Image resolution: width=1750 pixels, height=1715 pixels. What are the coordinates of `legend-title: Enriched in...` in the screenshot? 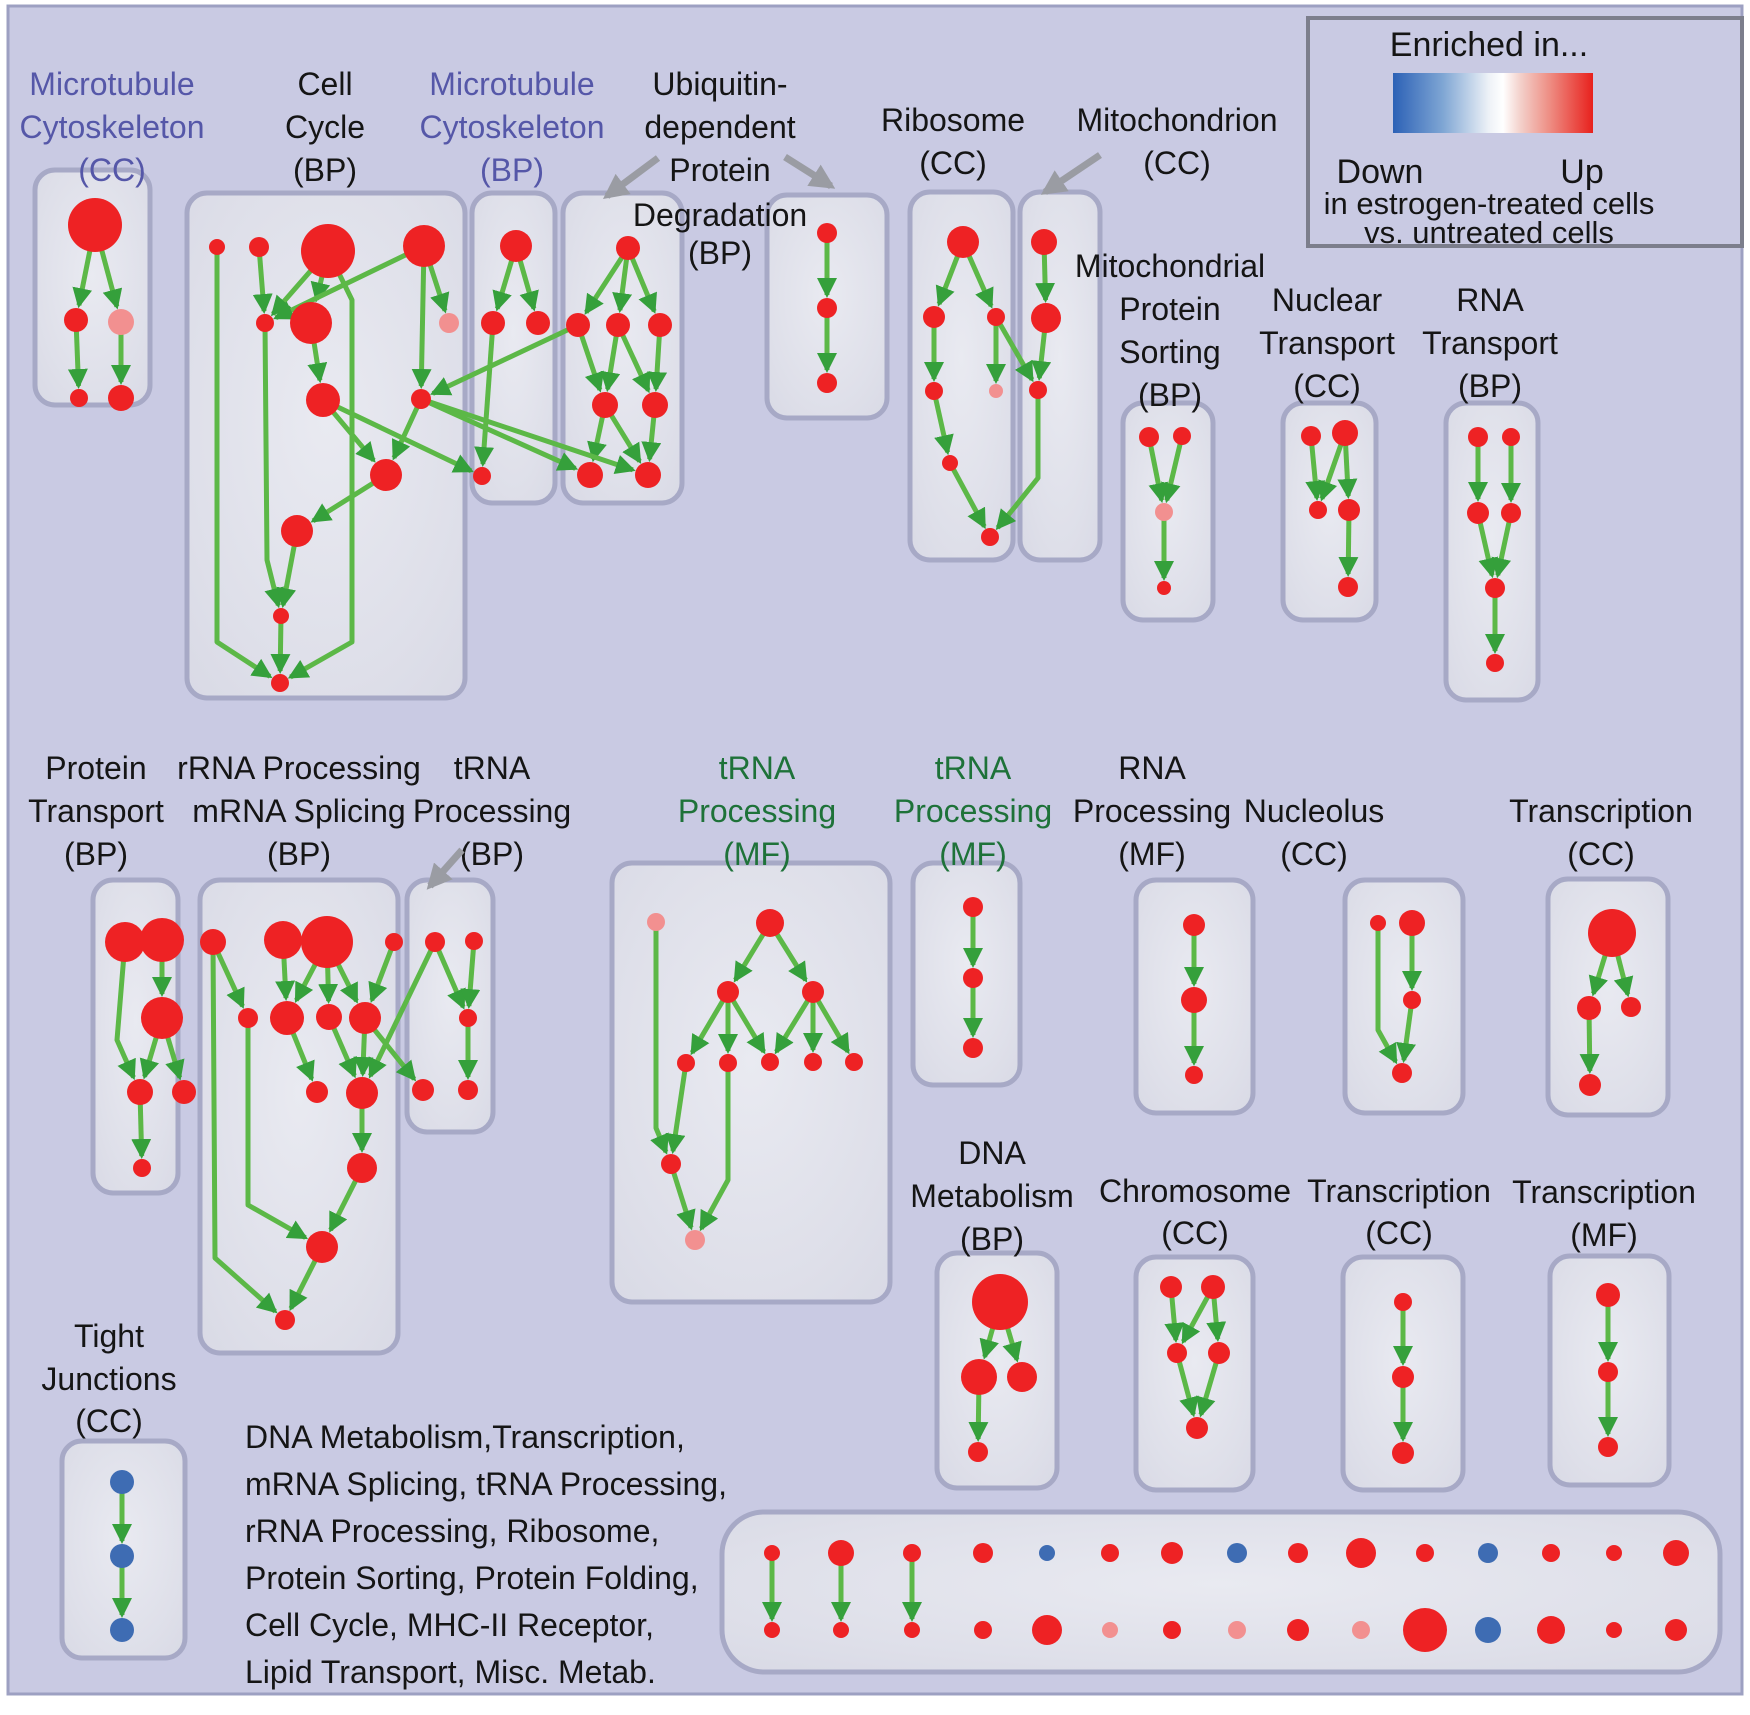 It's located at (1489, 45).